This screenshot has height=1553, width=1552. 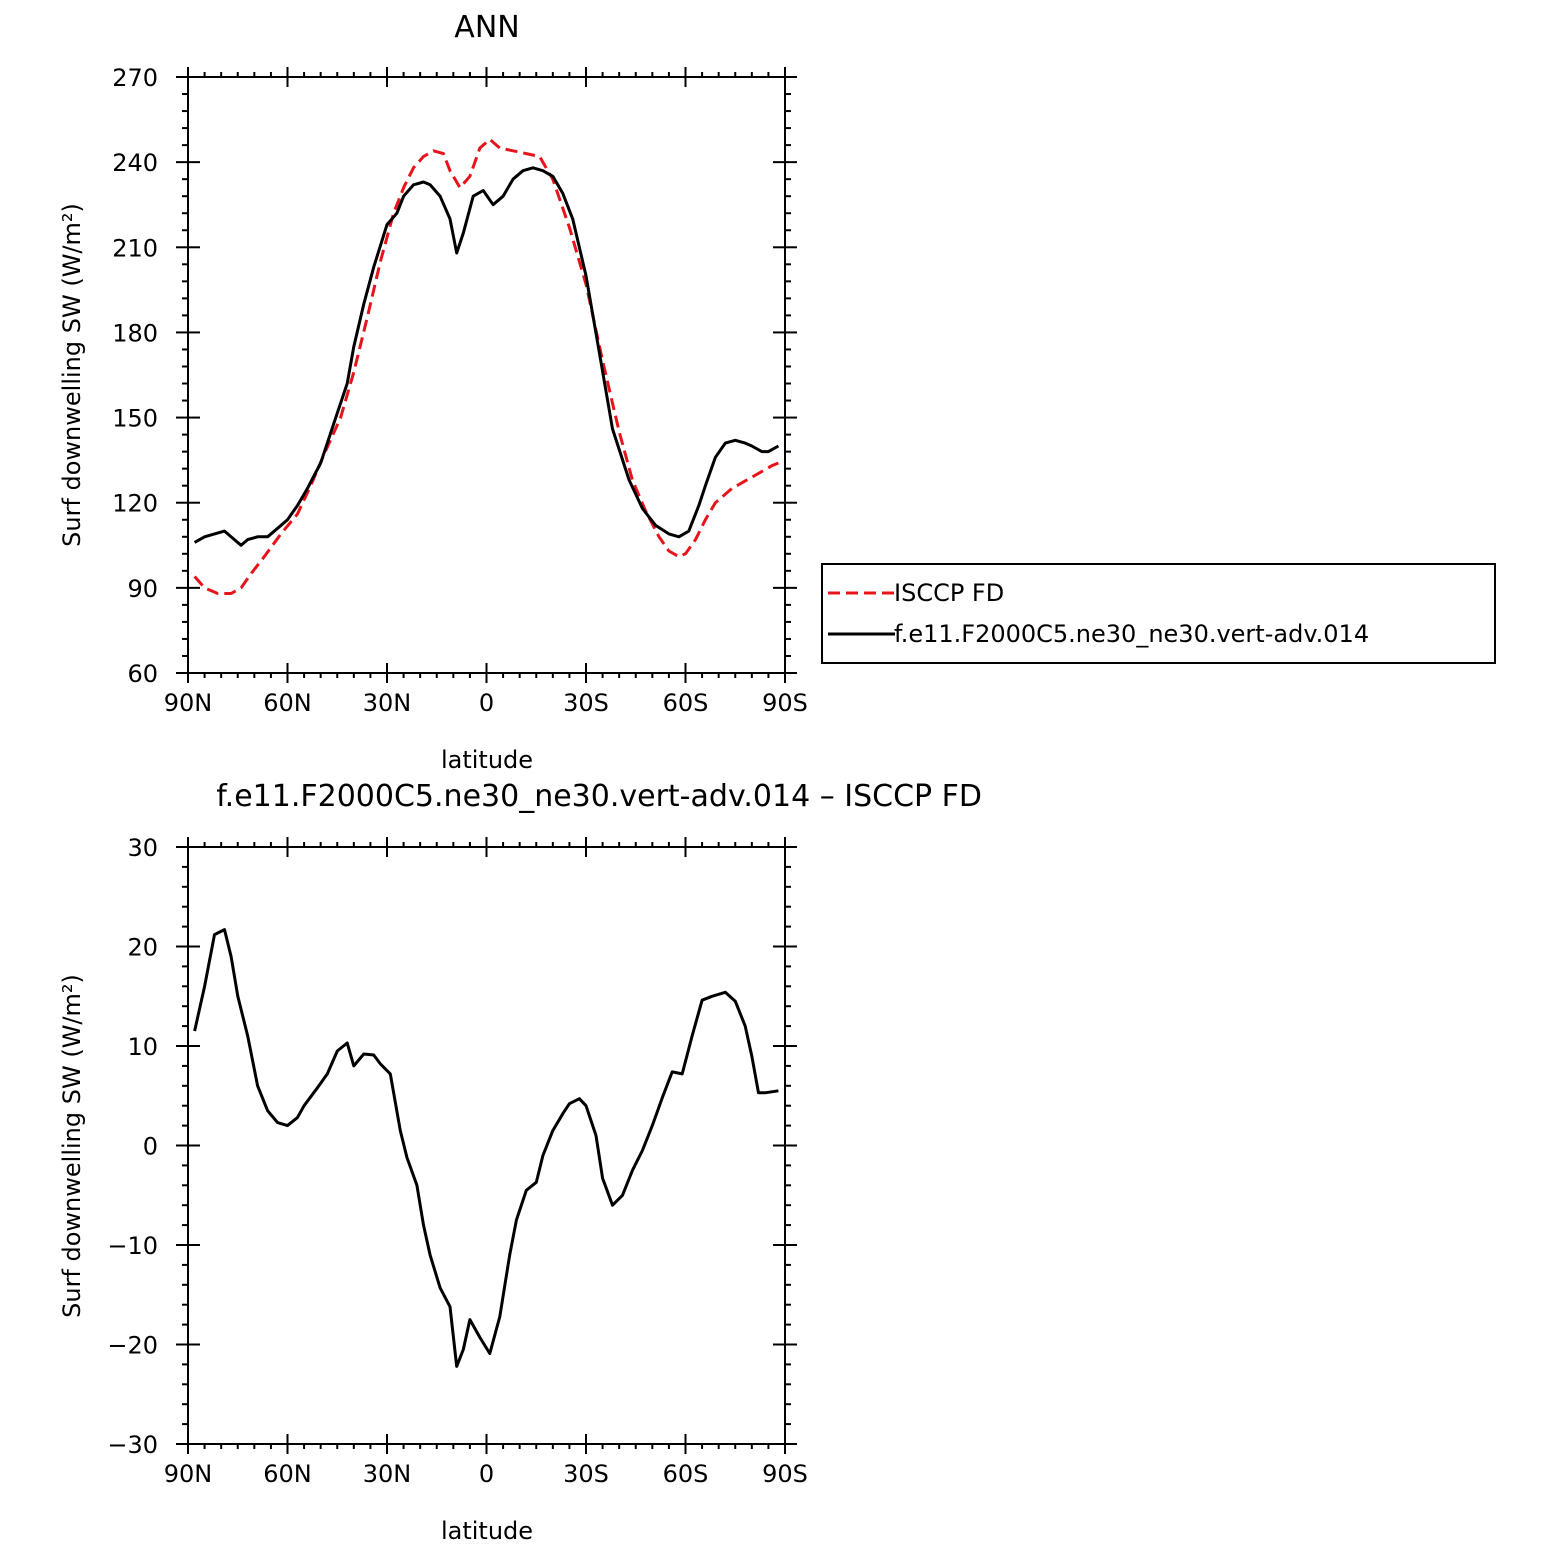 I want to click on bottom-series-line-model, so click(x=486, y=1148).